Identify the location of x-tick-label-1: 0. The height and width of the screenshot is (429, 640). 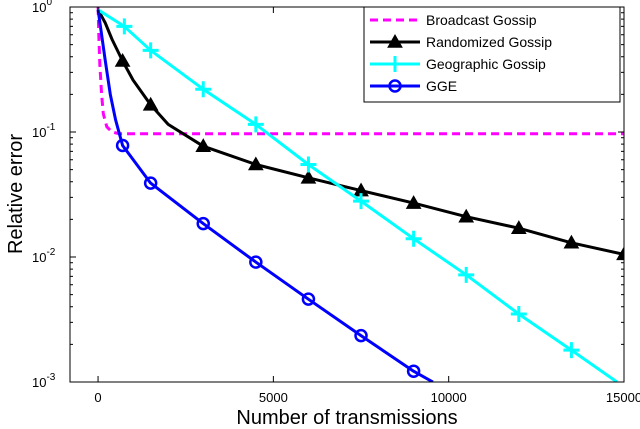
(97, 397).